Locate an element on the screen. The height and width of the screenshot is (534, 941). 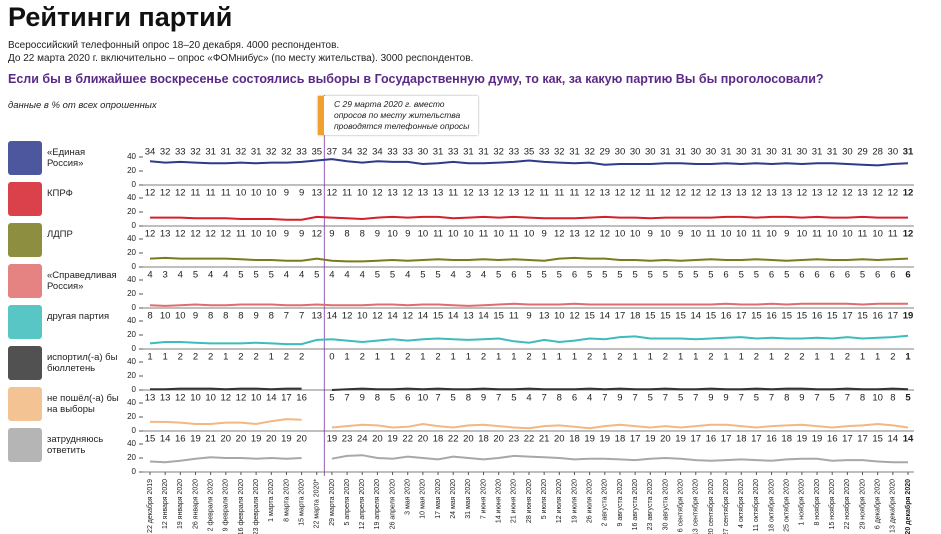
y-tick-label: 20 is located at coordinates (131, 375).